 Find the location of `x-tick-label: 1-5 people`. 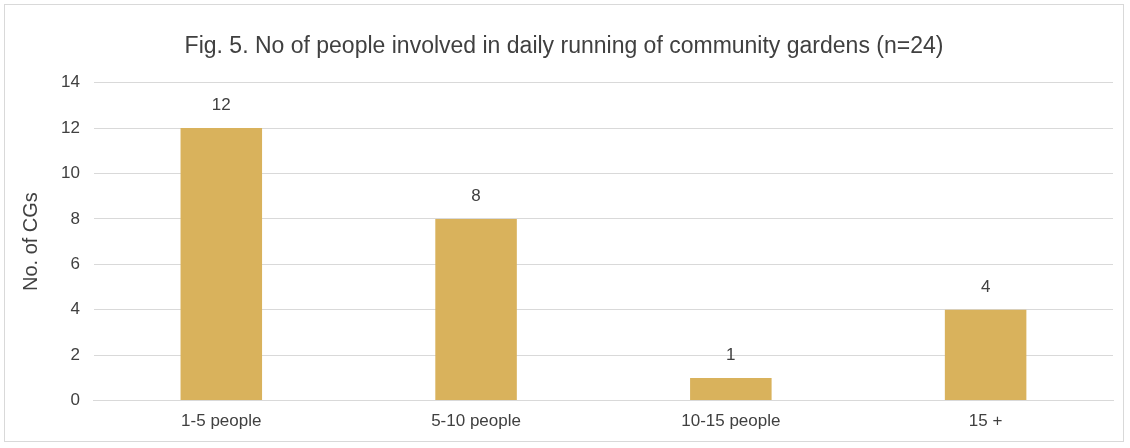

x-tick-label: 1-5 people is located at coordinates (221, 421).